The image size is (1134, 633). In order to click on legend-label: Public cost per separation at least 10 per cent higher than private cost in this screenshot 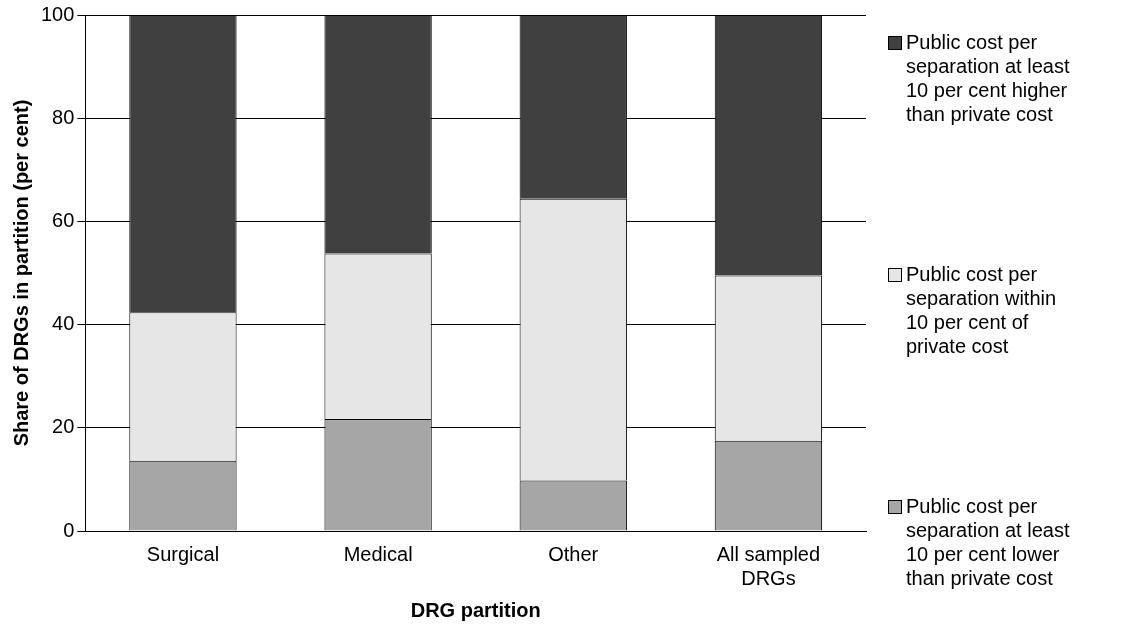, I will do `click(988, 78)`.